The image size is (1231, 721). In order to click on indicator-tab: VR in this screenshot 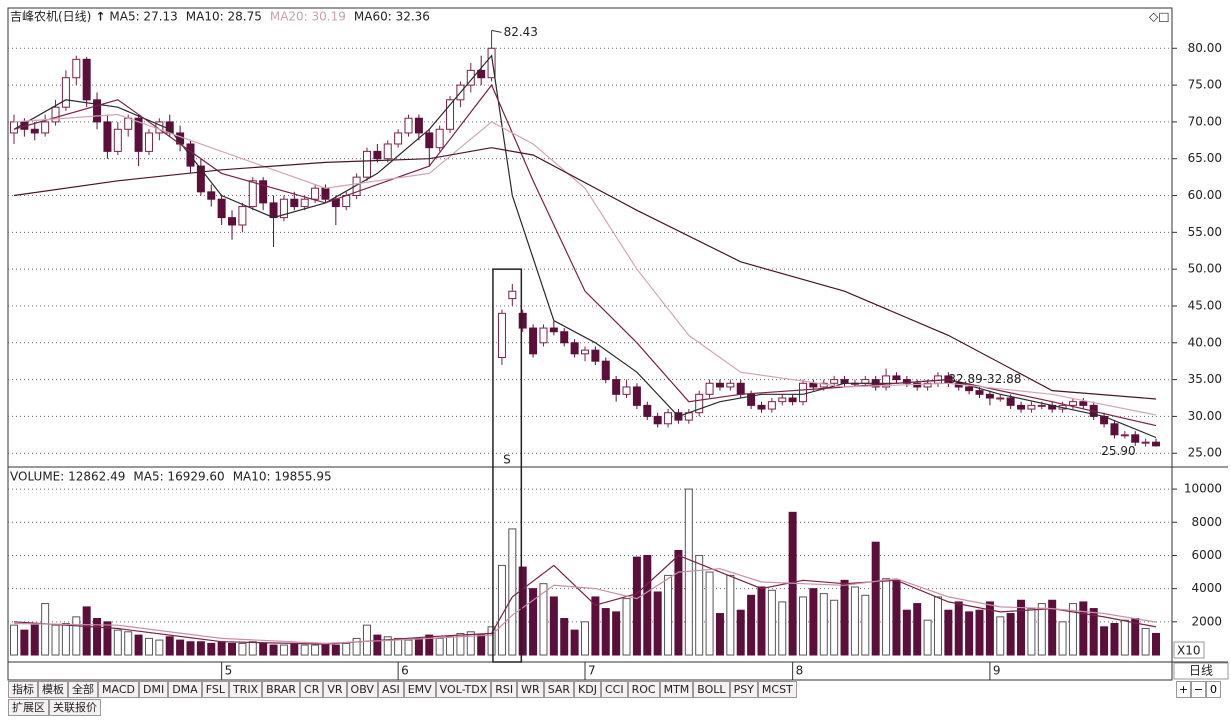, I will do `click(335, 689)`.